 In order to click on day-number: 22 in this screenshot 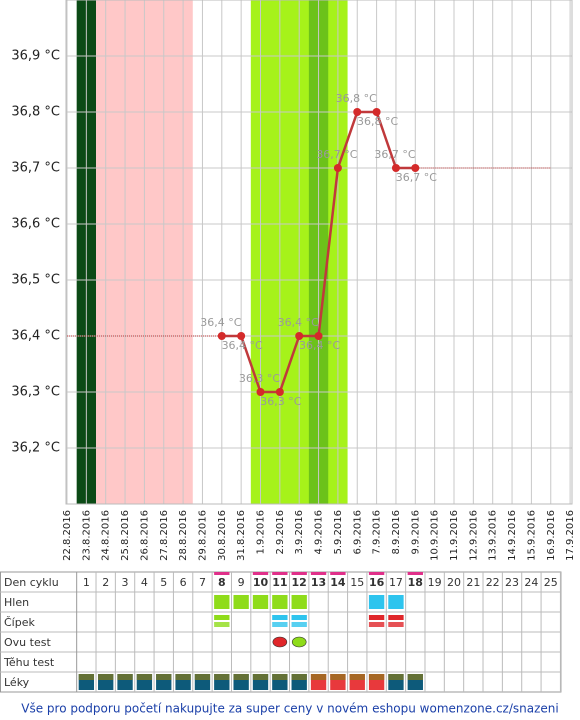, I will do `click(493, 582)`.